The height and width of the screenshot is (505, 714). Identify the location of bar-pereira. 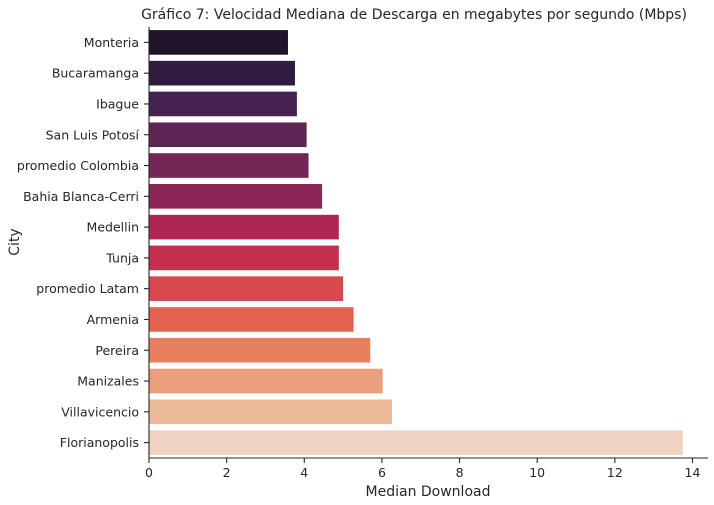
(260, 350).